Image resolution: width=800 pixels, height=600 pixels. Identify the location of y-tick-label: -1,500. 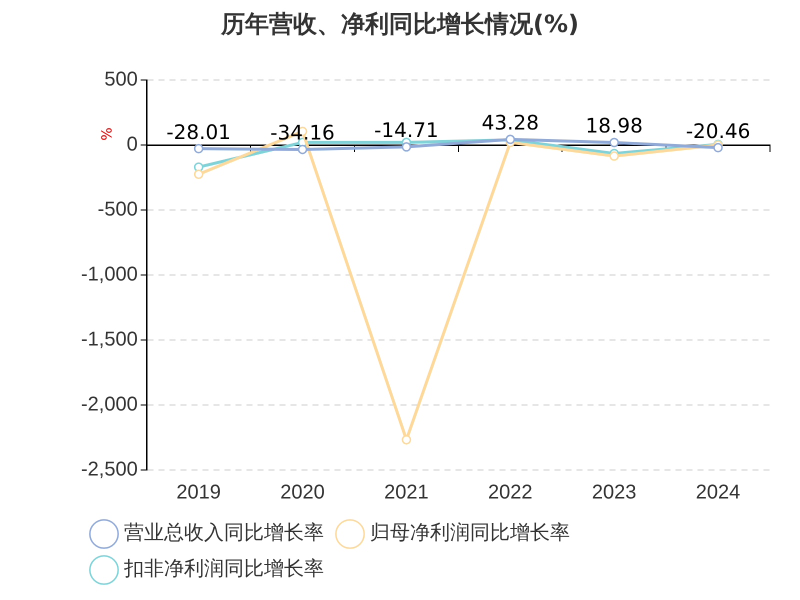
(109, 339).